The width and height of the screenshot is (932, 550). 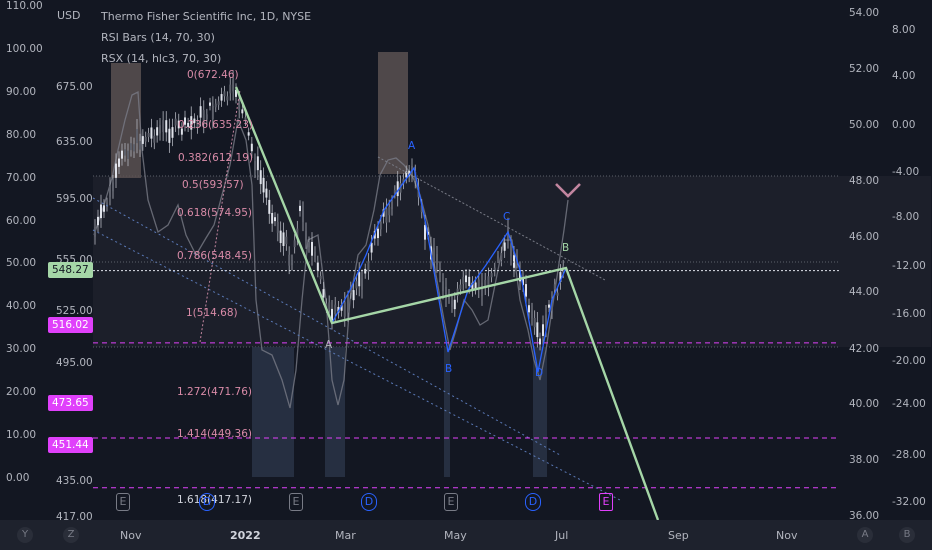 I want to click on axis-button-b: B, so click(x=907, y=535).